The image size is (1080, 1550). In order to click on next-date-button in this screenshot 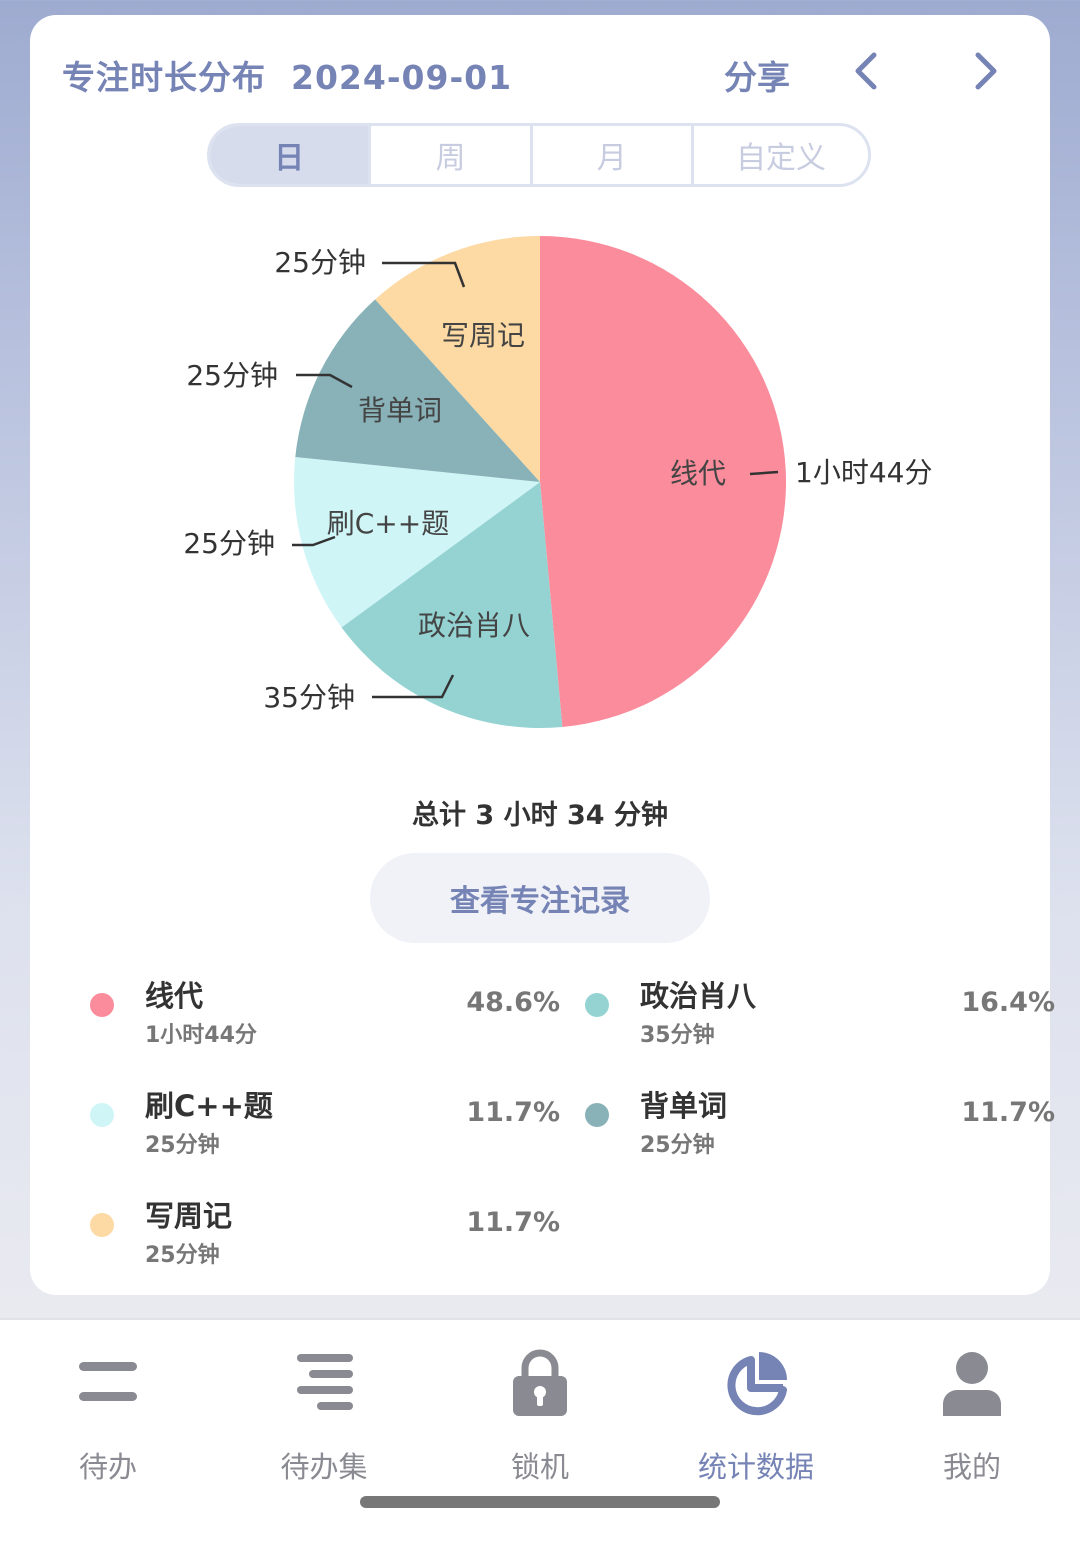, I will do `click(986, 71)`.